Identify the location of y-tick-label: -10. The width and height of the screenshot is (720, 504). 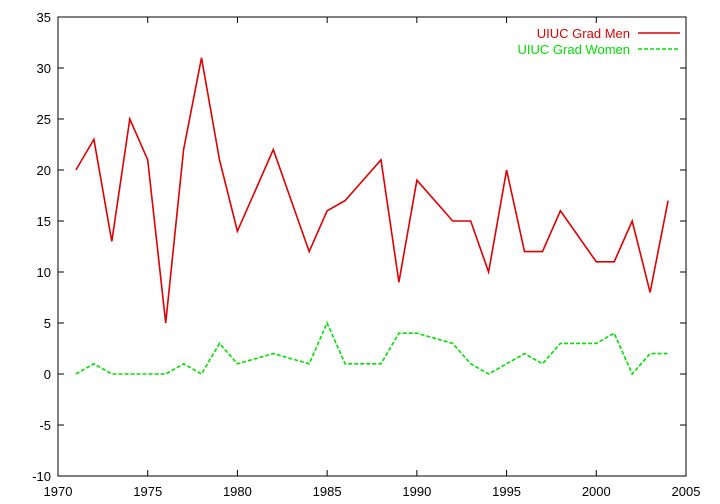
(41, 476).